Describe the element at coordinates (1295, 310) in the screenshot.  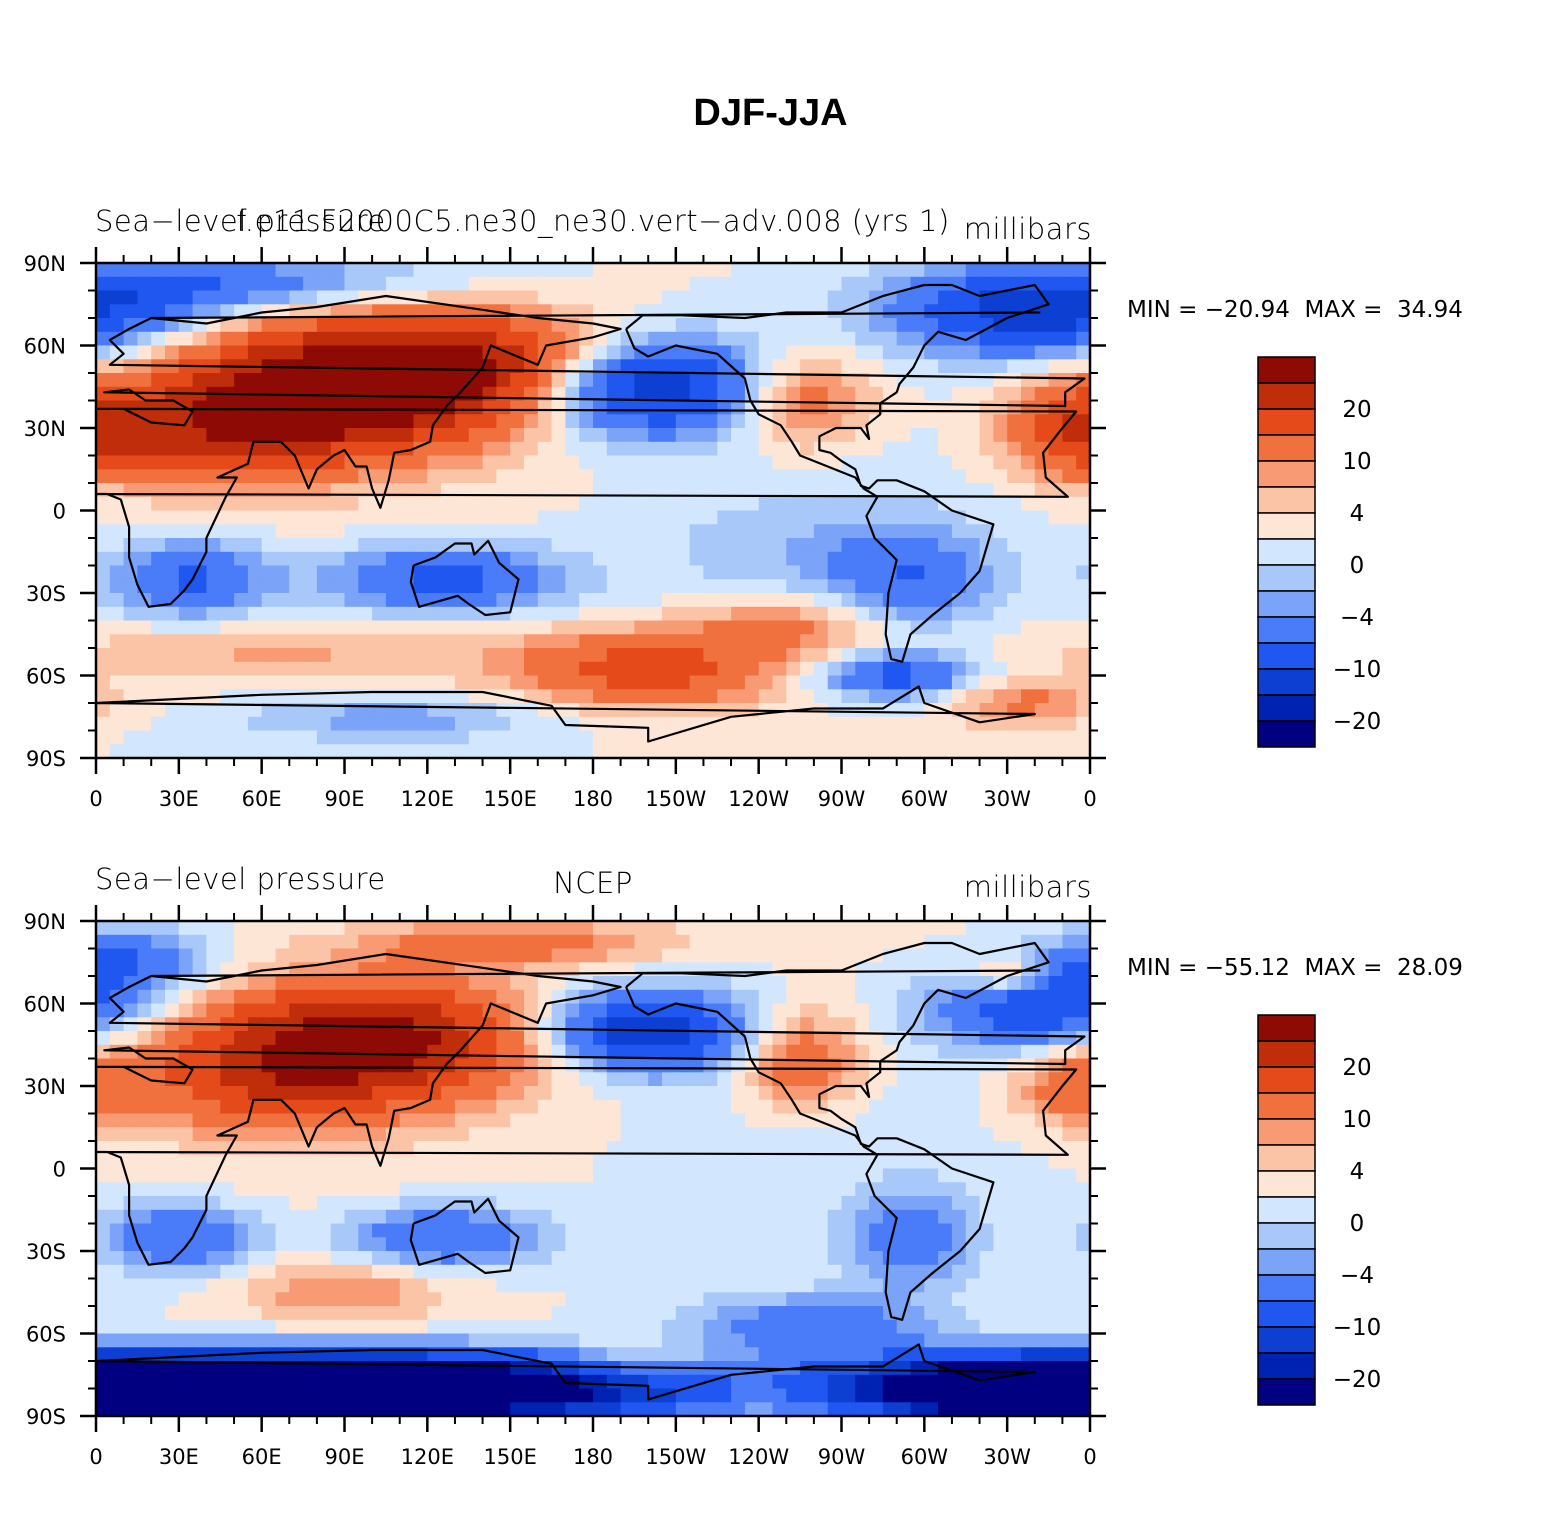
I see `min-max-readout: MIN = −20.94 MAX = 34.94` at that location.